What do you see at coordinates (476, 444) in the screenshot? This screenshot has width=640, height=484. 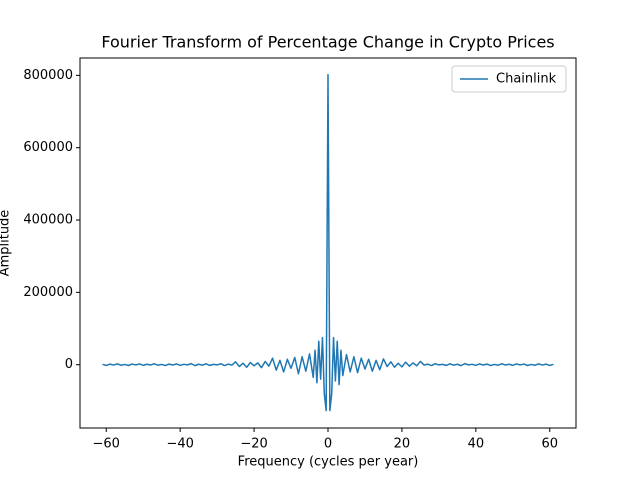 I see `x-tick-label: 40` at bounding box center [476, 444].